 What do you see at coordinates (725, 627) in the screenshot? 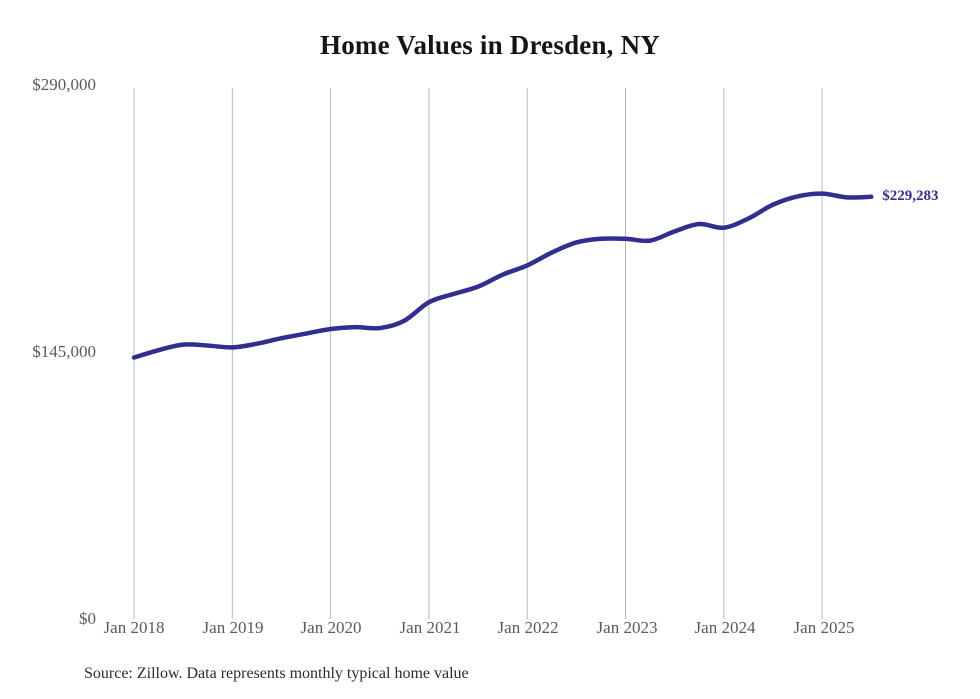
I see `x-axis-tick-label: Jan 2024` at bounding box center [725, 627].